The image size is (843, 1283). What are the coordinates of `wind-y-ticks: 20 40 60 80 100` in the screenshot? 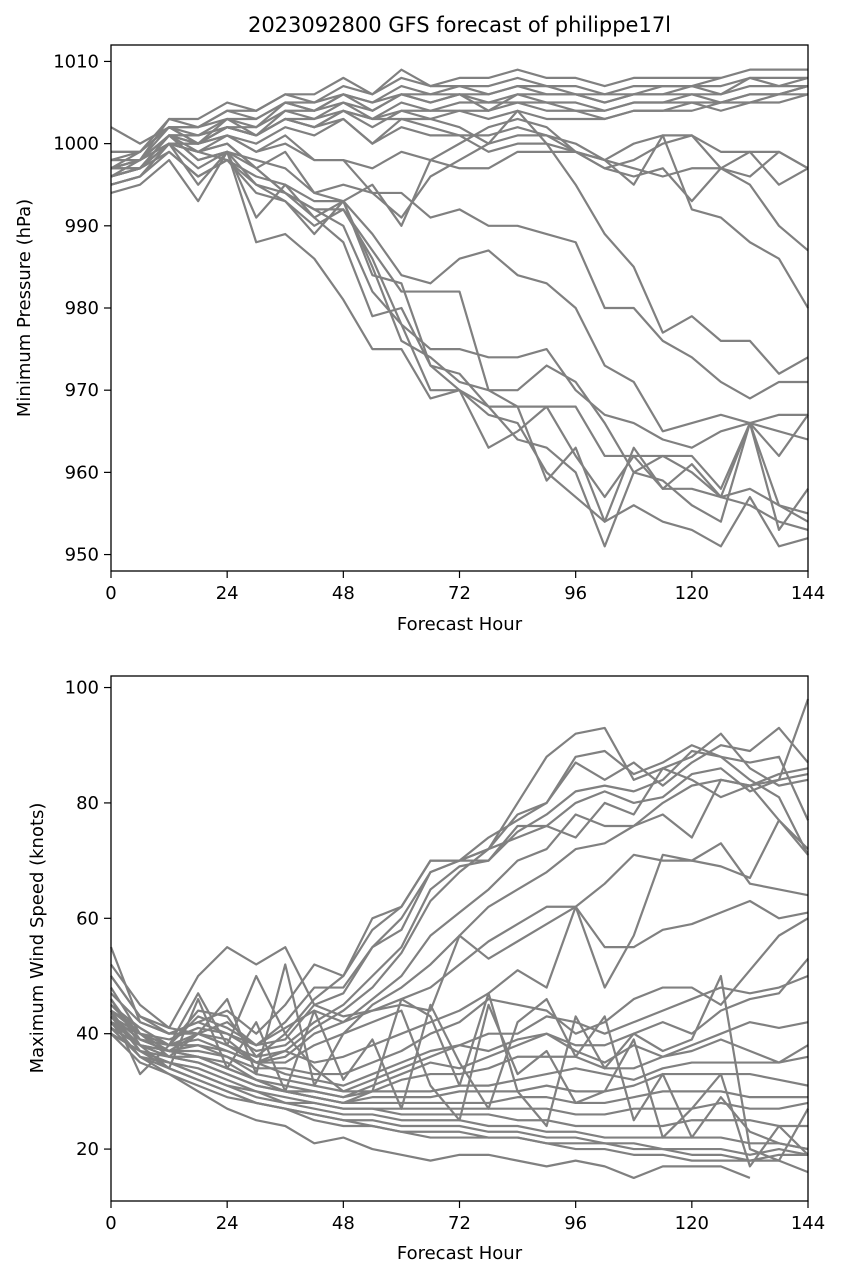 It's located at (88, 919).